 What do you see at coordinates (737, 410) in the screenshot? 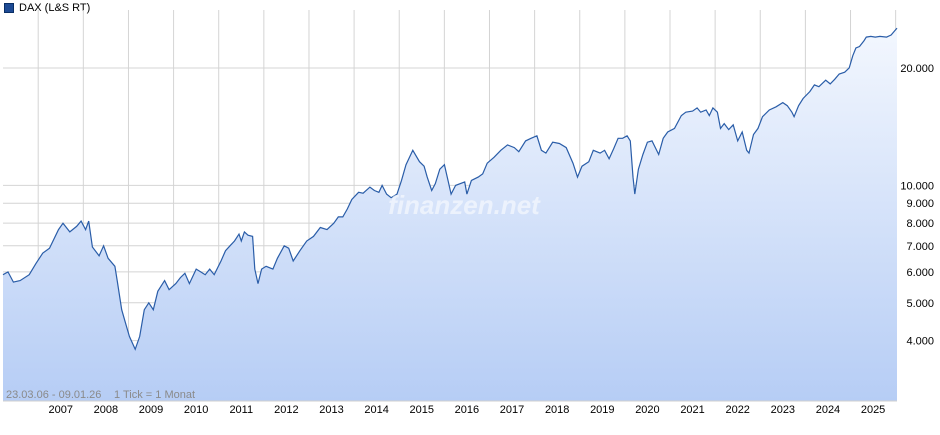
I see `x-tick-label: 2022` at bounding box center [737, 410].